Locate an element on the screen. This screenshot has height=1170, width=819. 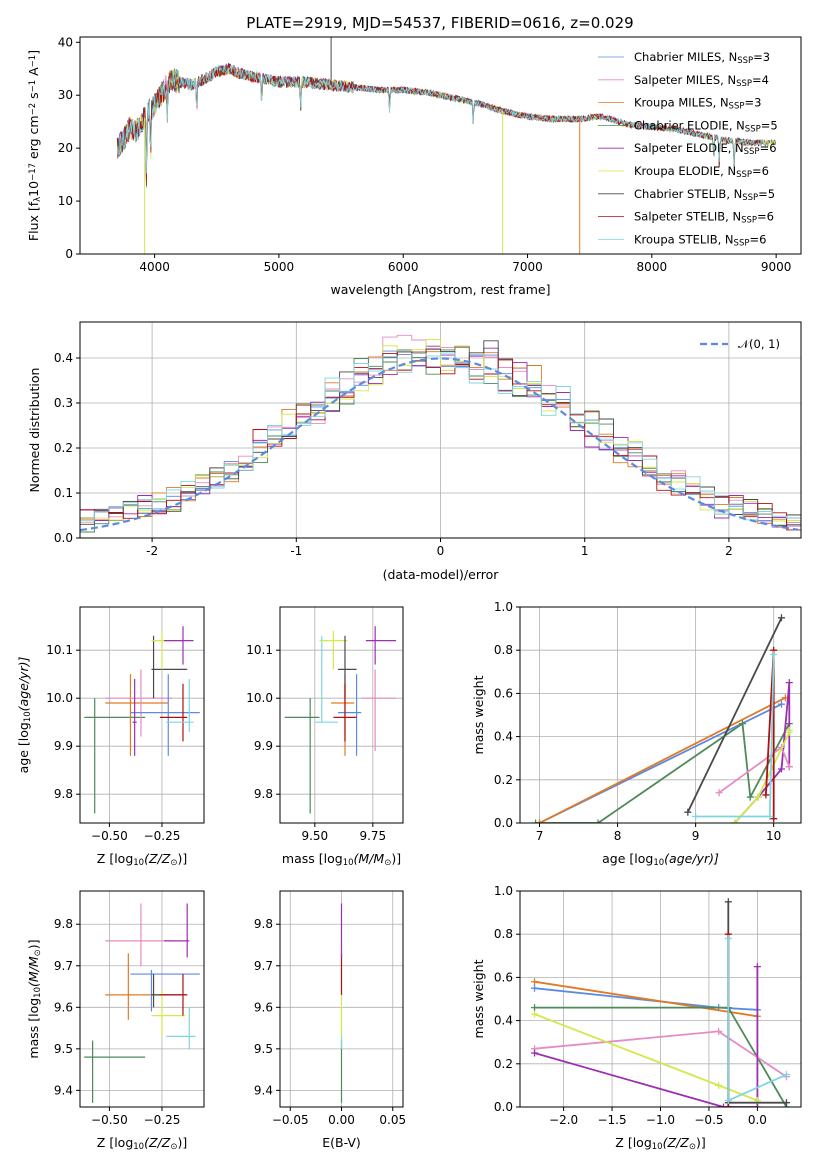
weight-vs-z-ytick-label: 0.0 is located at coordinates (503, 1107).